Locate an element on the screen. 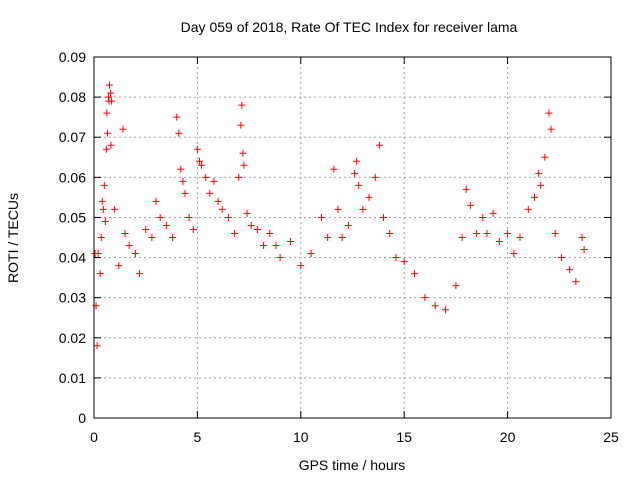  x-tick-label: 0 is located at coordinates (94, 437).